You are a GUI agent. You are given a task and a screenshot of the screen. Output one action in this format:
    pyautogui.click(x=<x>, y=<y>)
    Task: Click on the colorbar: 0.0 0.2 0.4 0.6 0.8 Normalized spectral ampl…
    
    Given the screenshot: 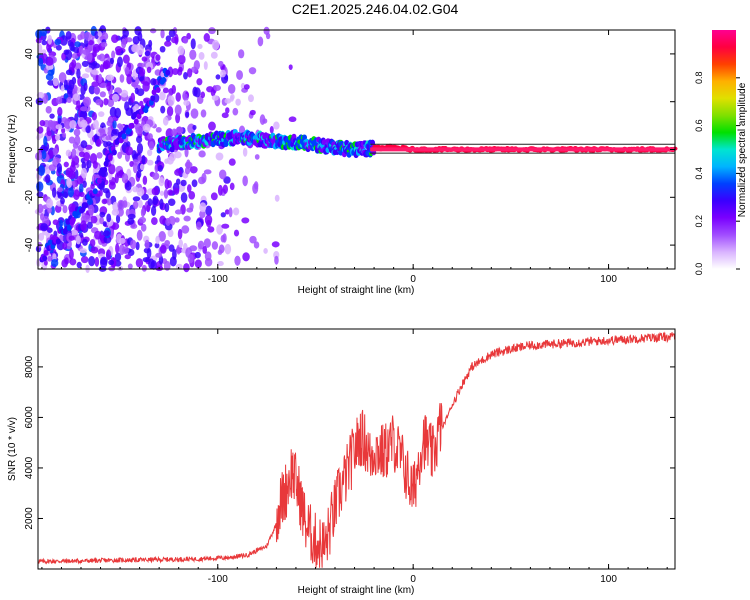 What is the action you would take?
    pyautogui.click(x=721, y=152)
    